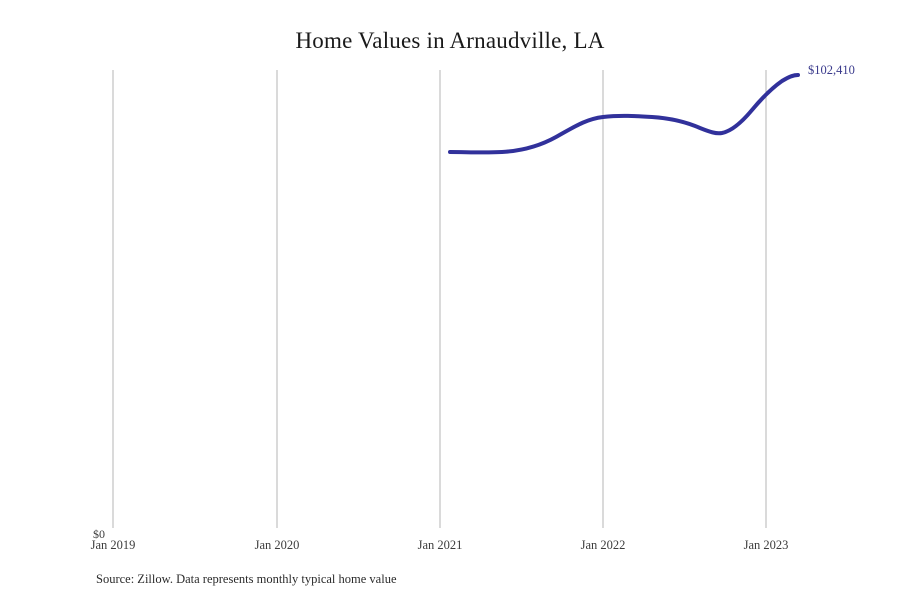  I want to click on xtick-label-jan-2020: Jan 2020, so click(277, 545).